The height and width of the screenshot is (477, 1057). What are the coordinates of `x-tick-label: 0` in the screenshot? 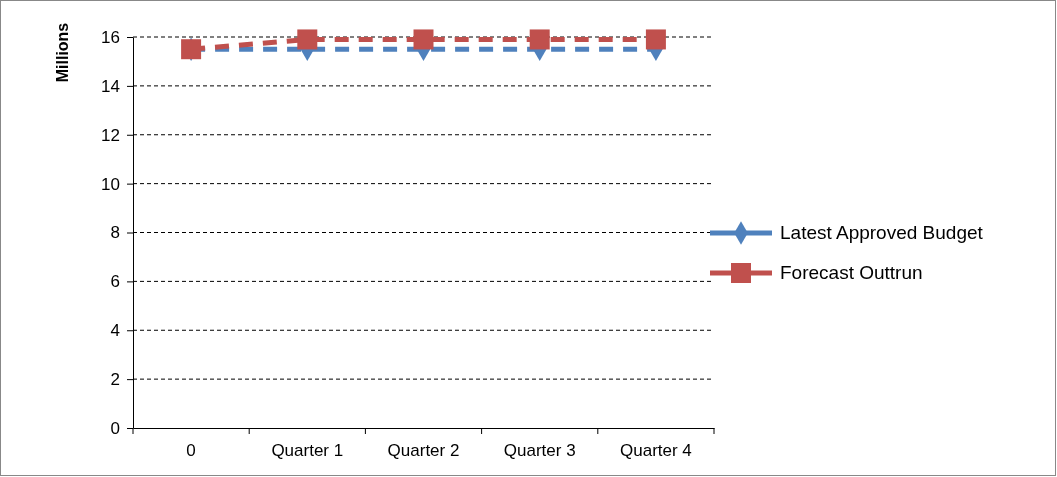 It's located at (191, 450).